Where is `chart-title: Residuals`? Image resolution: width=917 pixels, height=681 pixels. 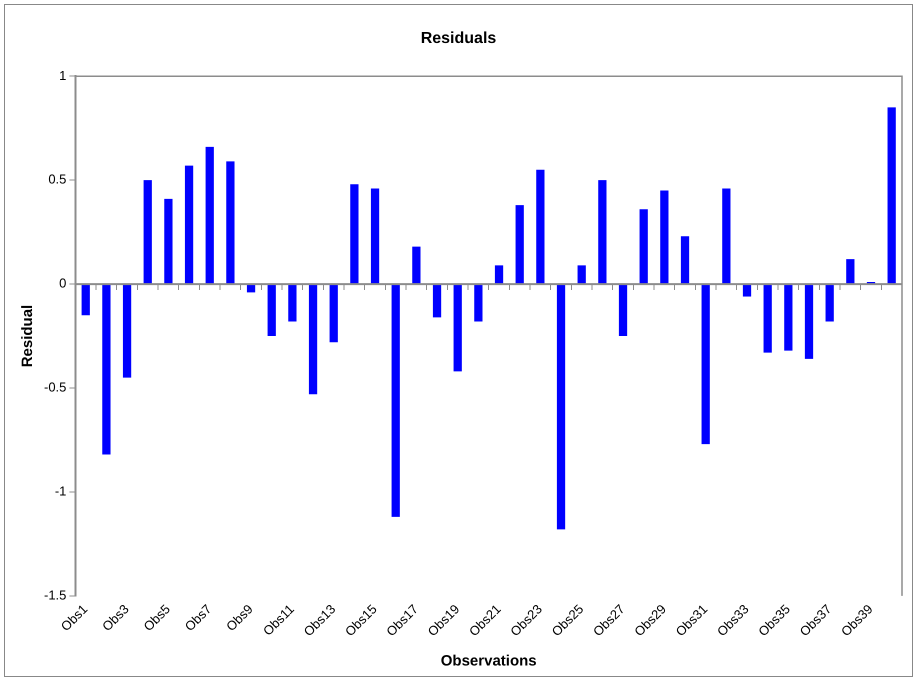 chart-title: Residuals is located at coordinates (458, 39).